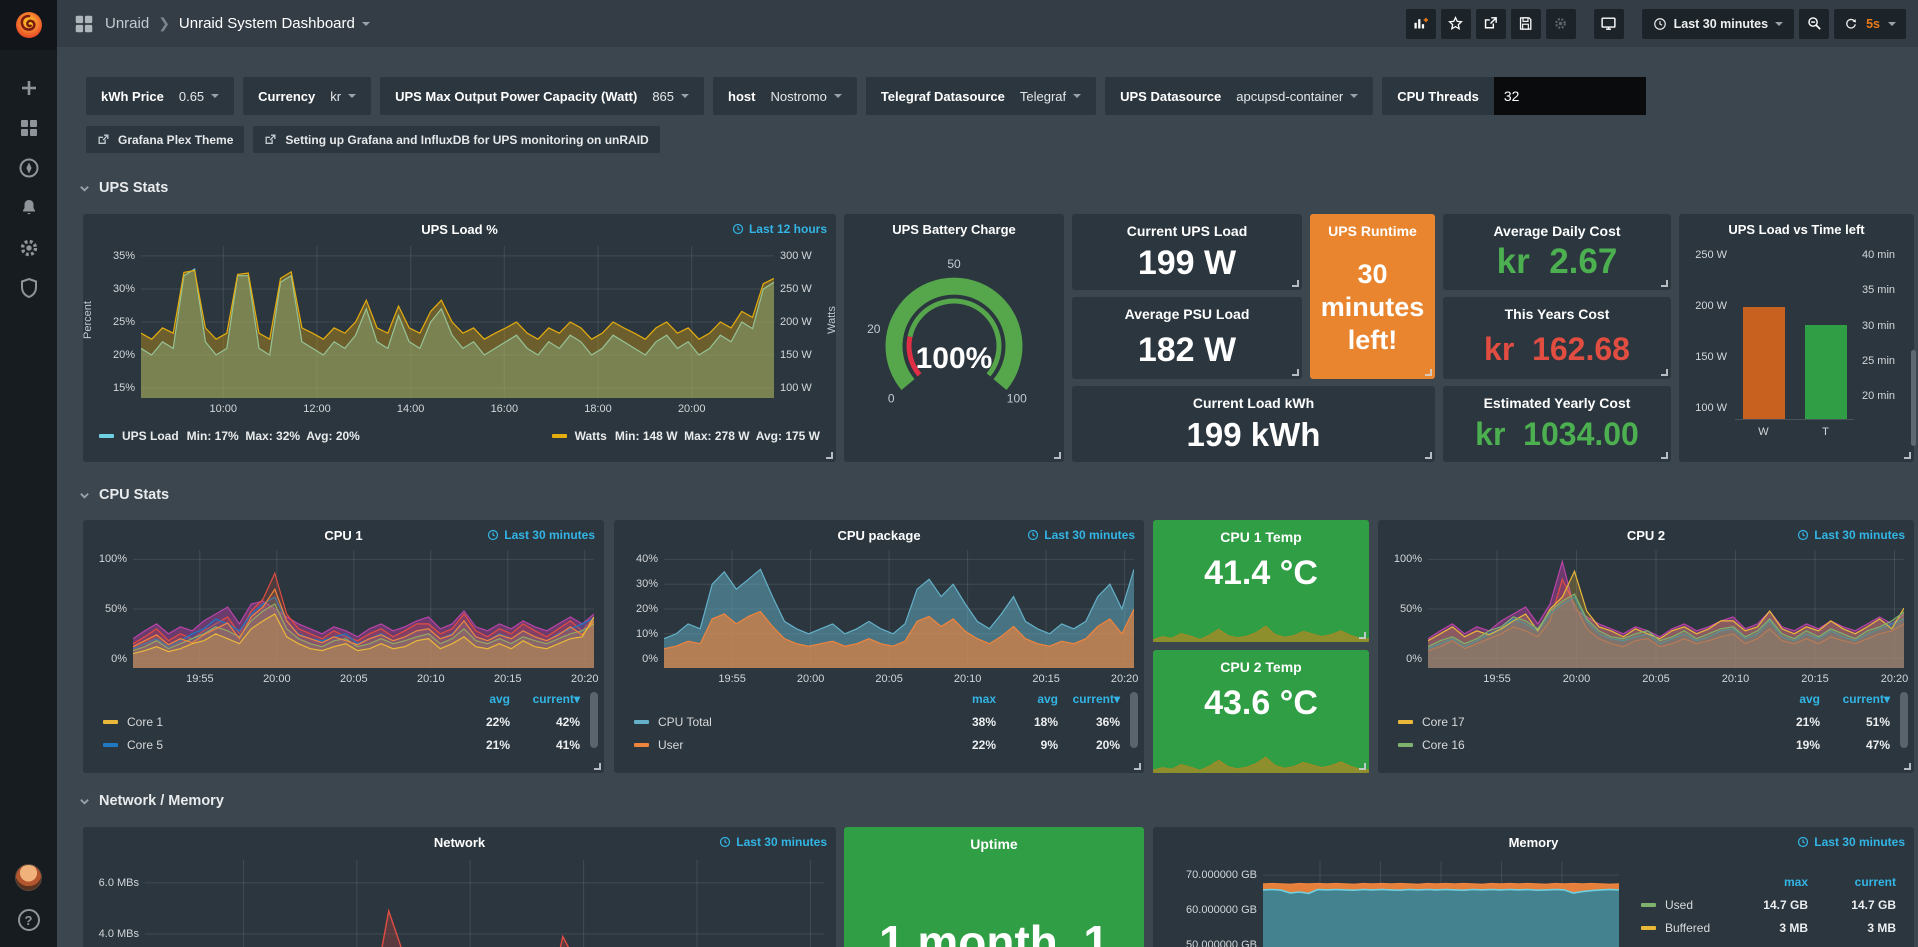  What do you see at coordinates (365, 23) in the screenshot?
I see `breadcrumb-caret-icon` at bounding box center [365, 23].